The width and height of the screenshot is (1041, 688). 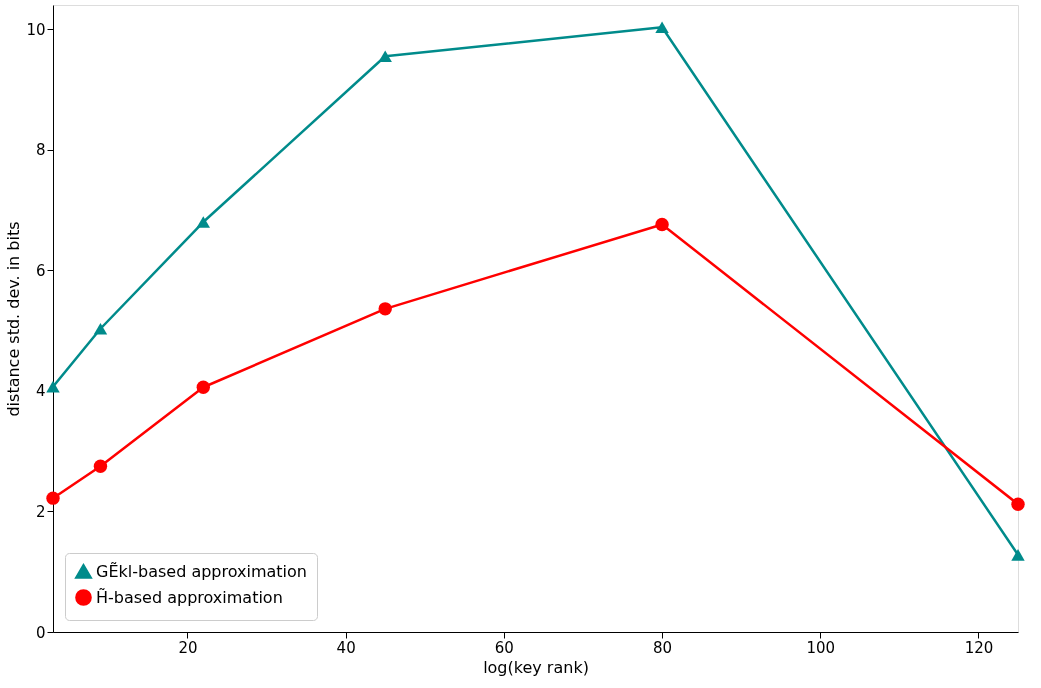 I want to click on x-tick-label: 20, so click(x=188, y=647).